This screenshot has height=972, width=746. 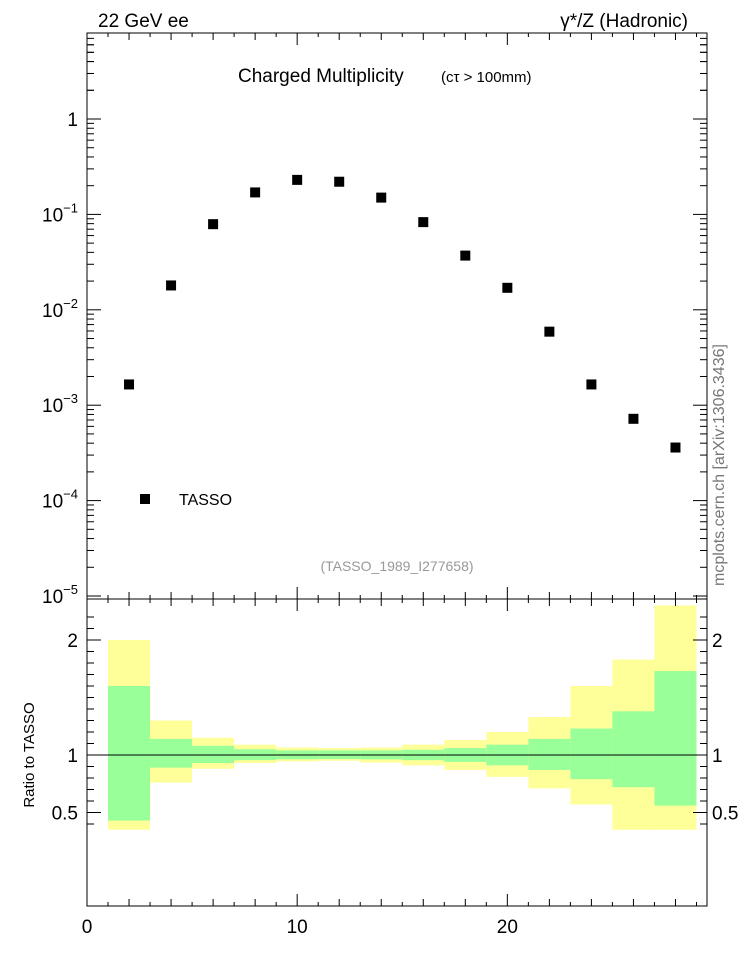 What do you see at coordinates (60, 500) in the screenshot?
I see `y-tick-label: 10⁻⁴` at bounding box center [60, 500].